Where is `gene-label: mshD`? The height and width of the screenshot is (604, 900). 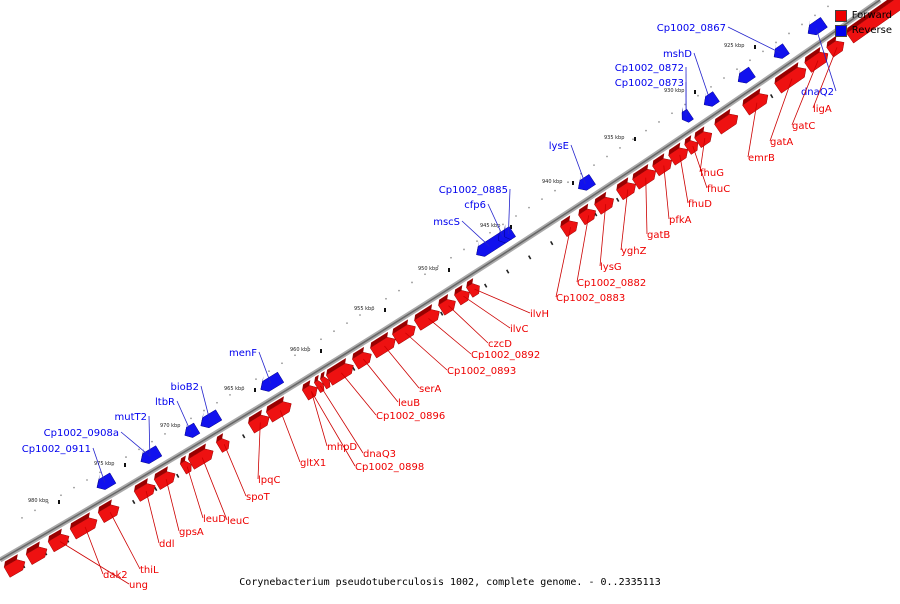 gene-label: mshD is located at coordinates (677, 54).